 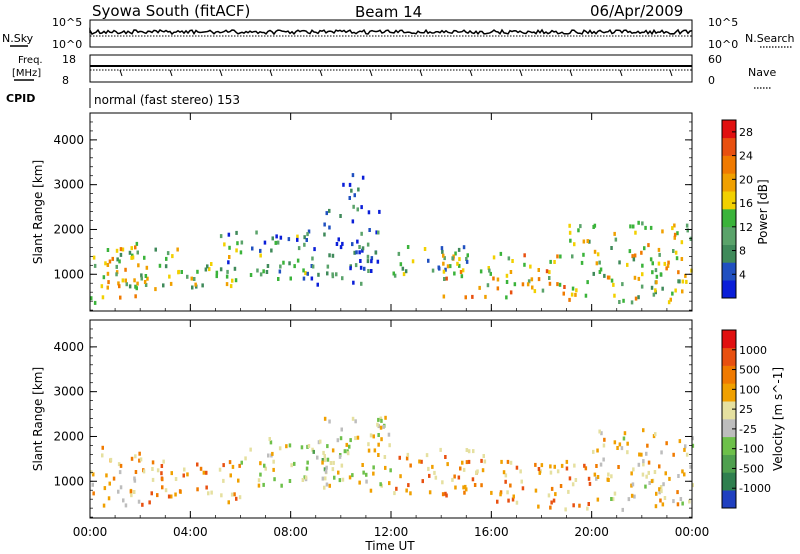 I want to click on cpid-label: CPID, so click(x=20, y=98).